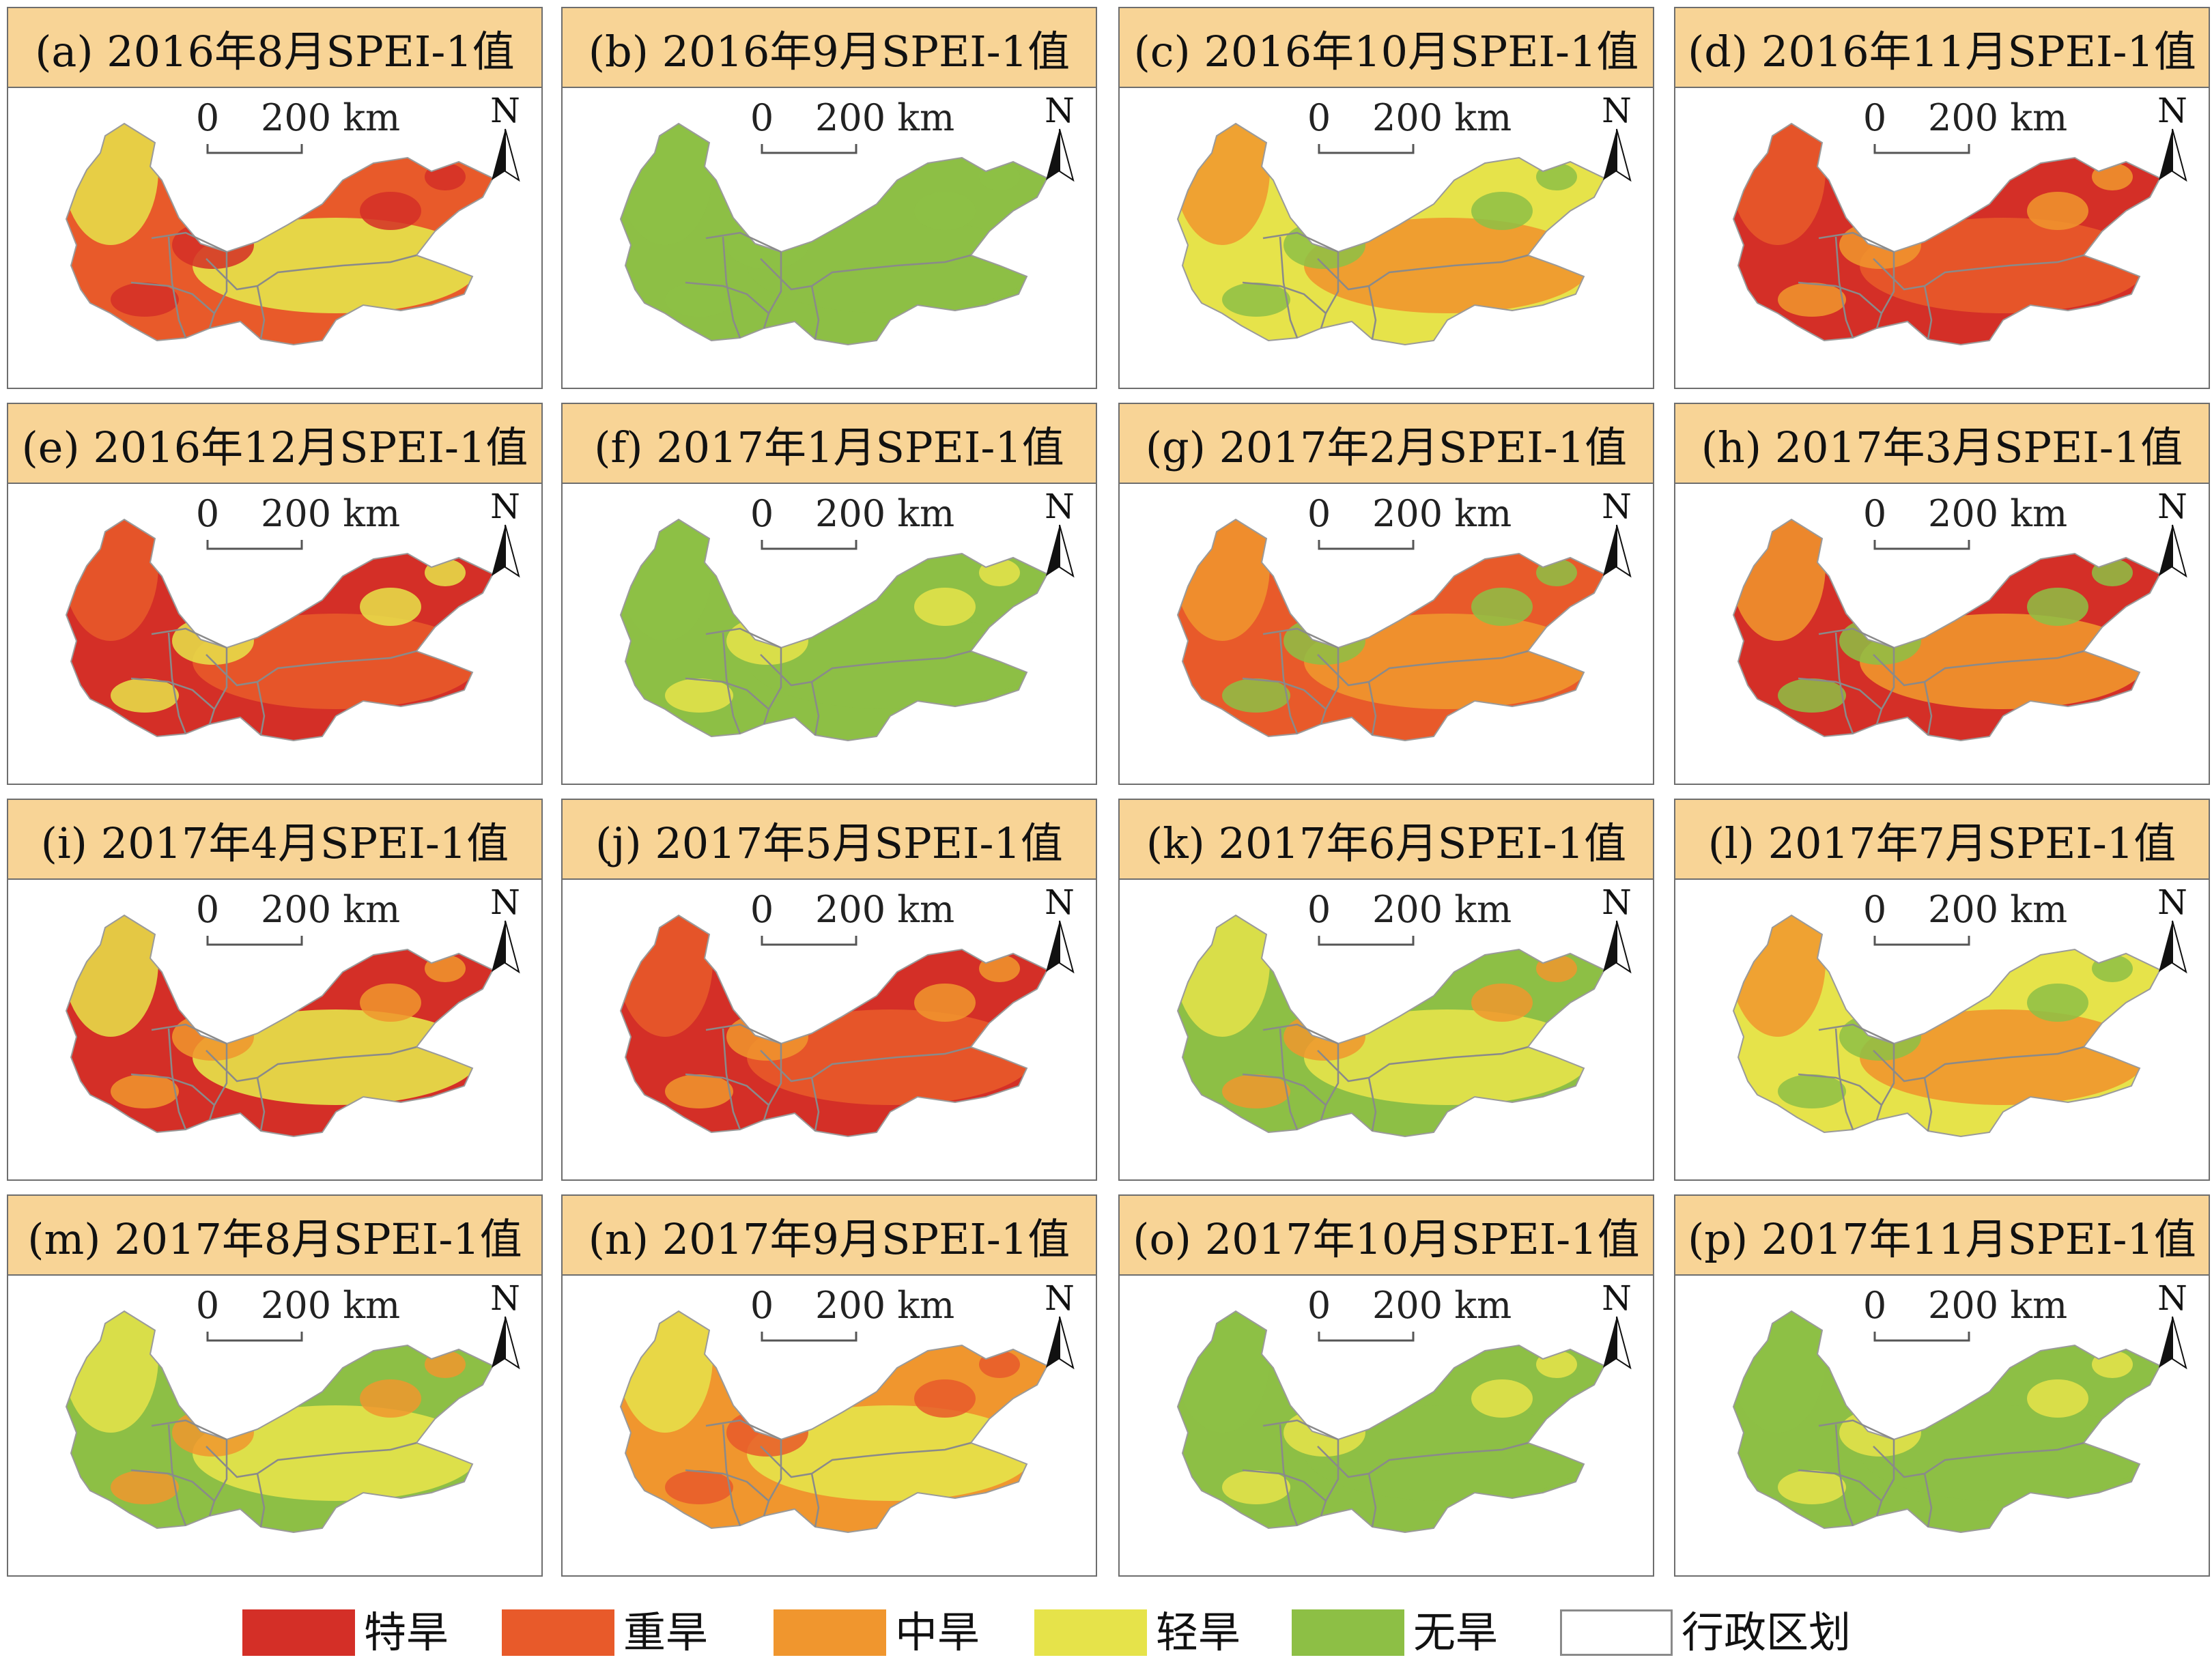  Describe the element at coordinates (1386, 1235) in the screenshot. I see `panel-title: (o) 2017年10月SPEI-1值` at that location.